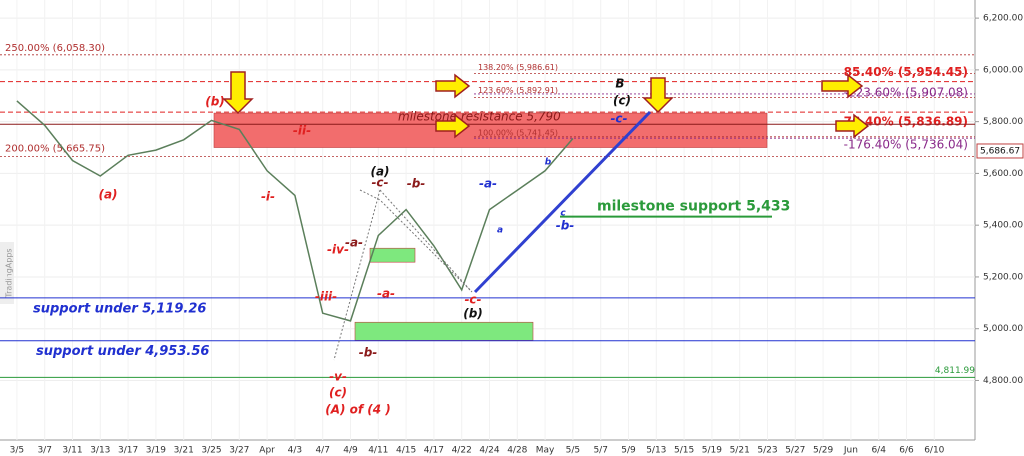 This screenshot has height=456, width=1024. Describe the element at coordinates (548, 163) in the screenshot. I see `wave-label: b` at that location.